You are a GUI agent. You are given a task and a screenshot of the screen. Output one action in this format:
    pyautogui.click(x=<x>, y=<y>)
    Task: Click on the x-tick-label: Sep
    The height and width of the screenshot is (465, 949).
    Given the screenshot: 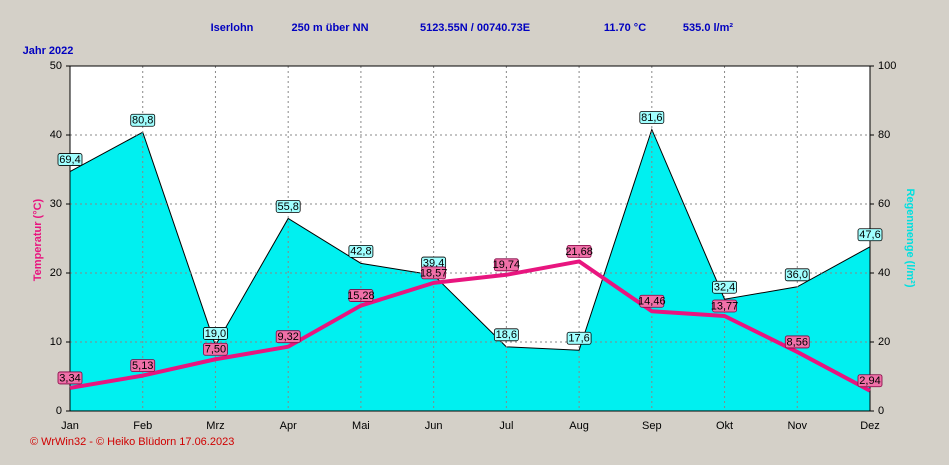 What is the action you would take?
    pyautogui.click(x=652, y=426)
    